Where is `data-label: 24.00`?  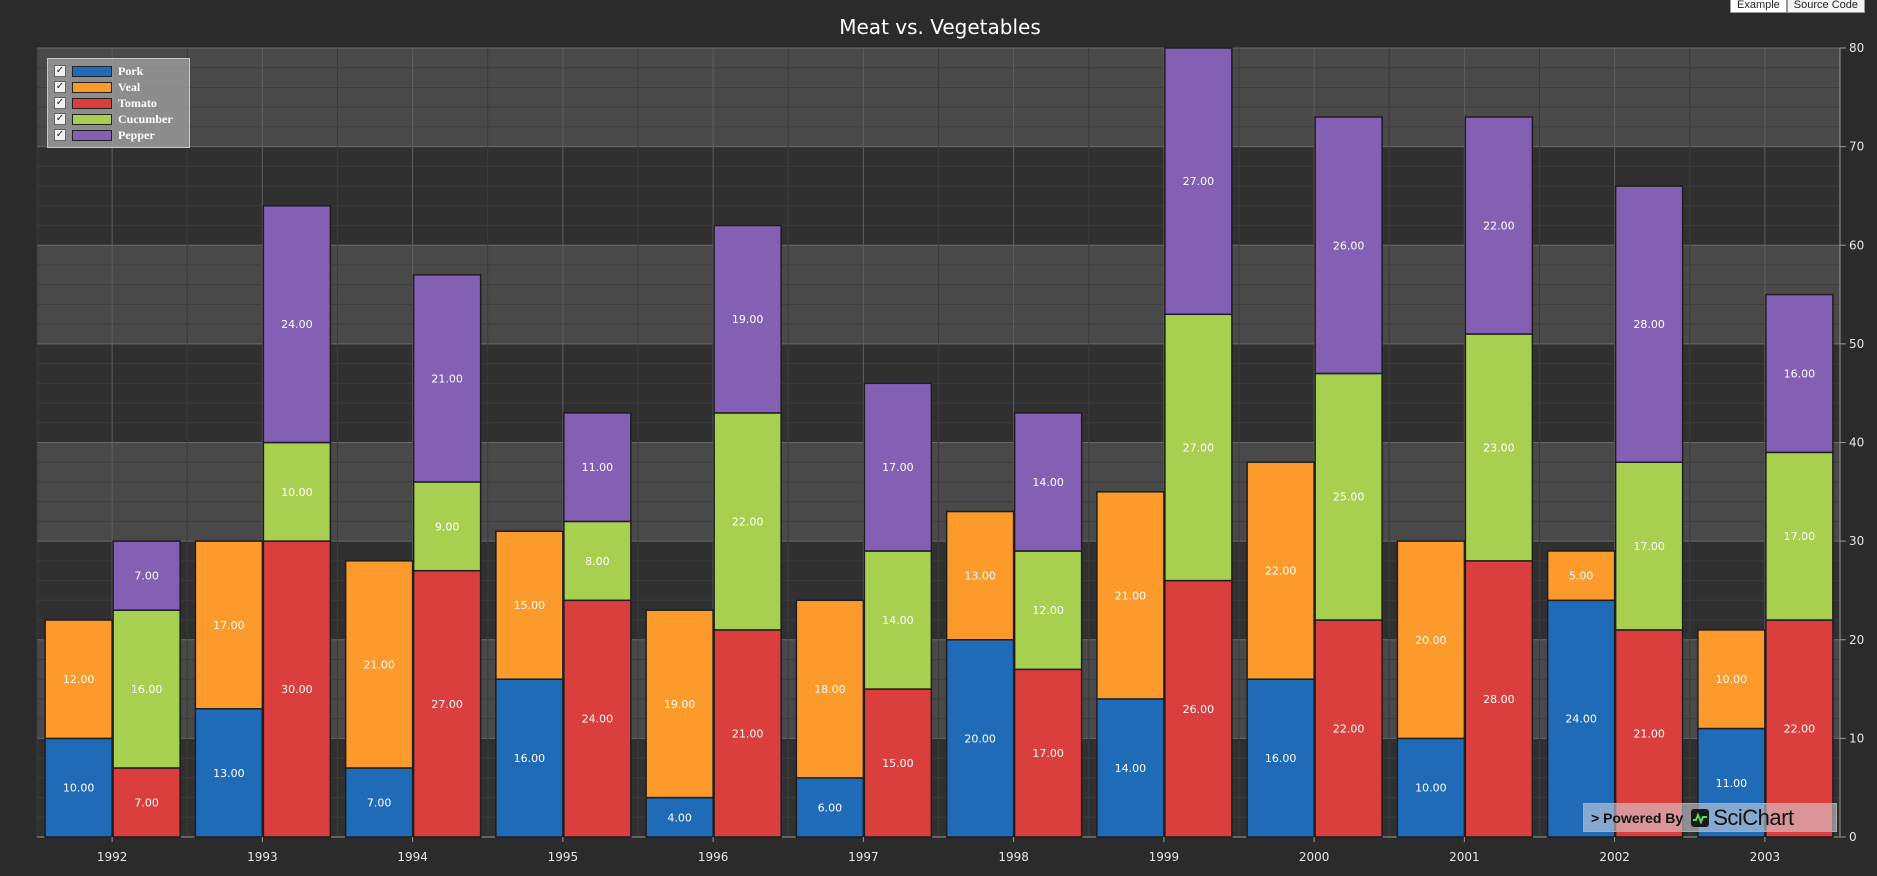
data-label: 24.00 is located at coordinates (297, 324).